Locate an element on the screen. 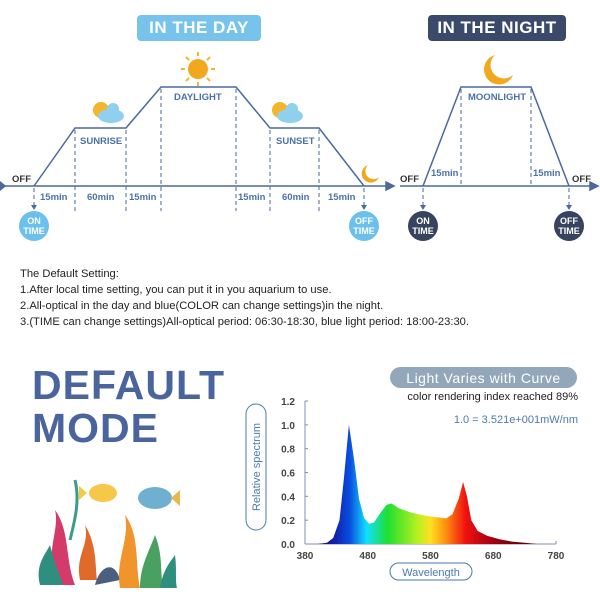 The image size is (600, 600). svg-text: Wavelength is located at coordinates (431, 573).